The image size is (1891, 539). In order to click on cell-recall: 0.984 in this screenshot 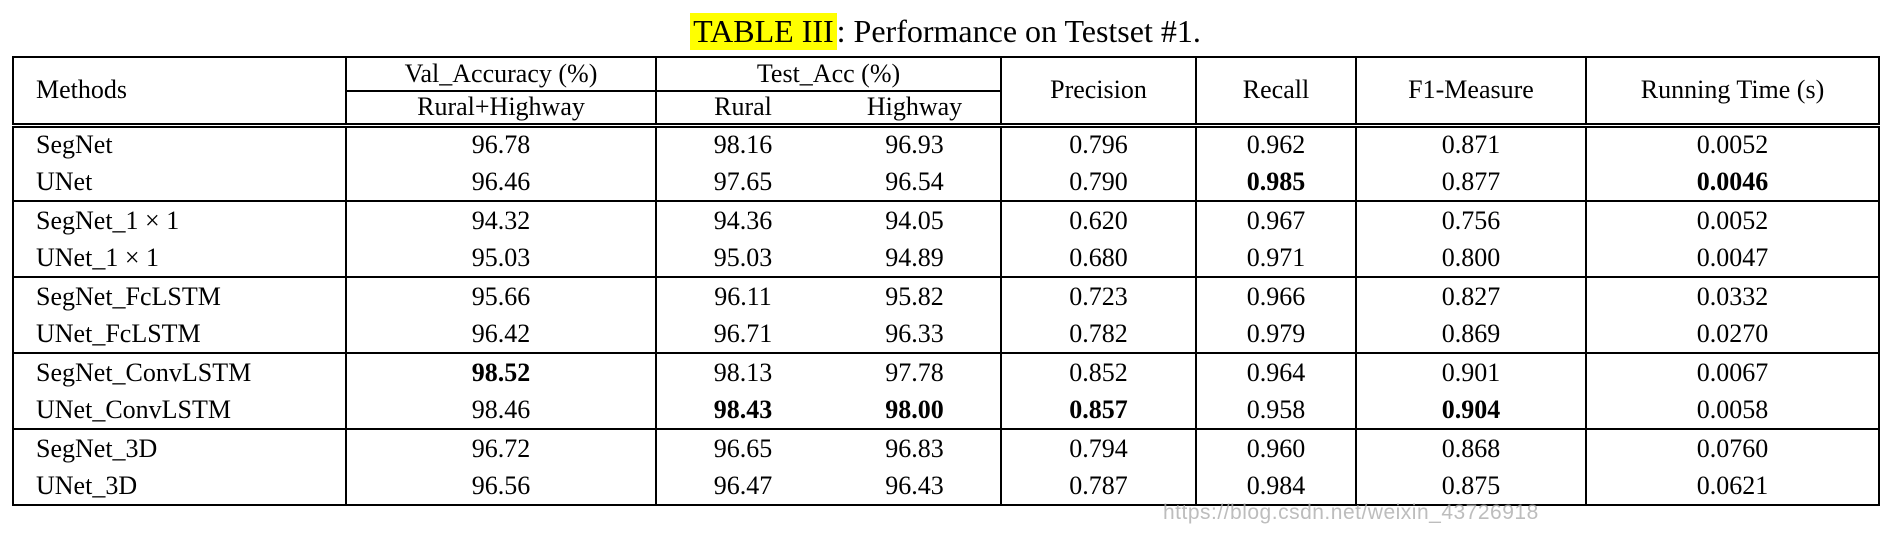, I will do `click(1275, 486)`.